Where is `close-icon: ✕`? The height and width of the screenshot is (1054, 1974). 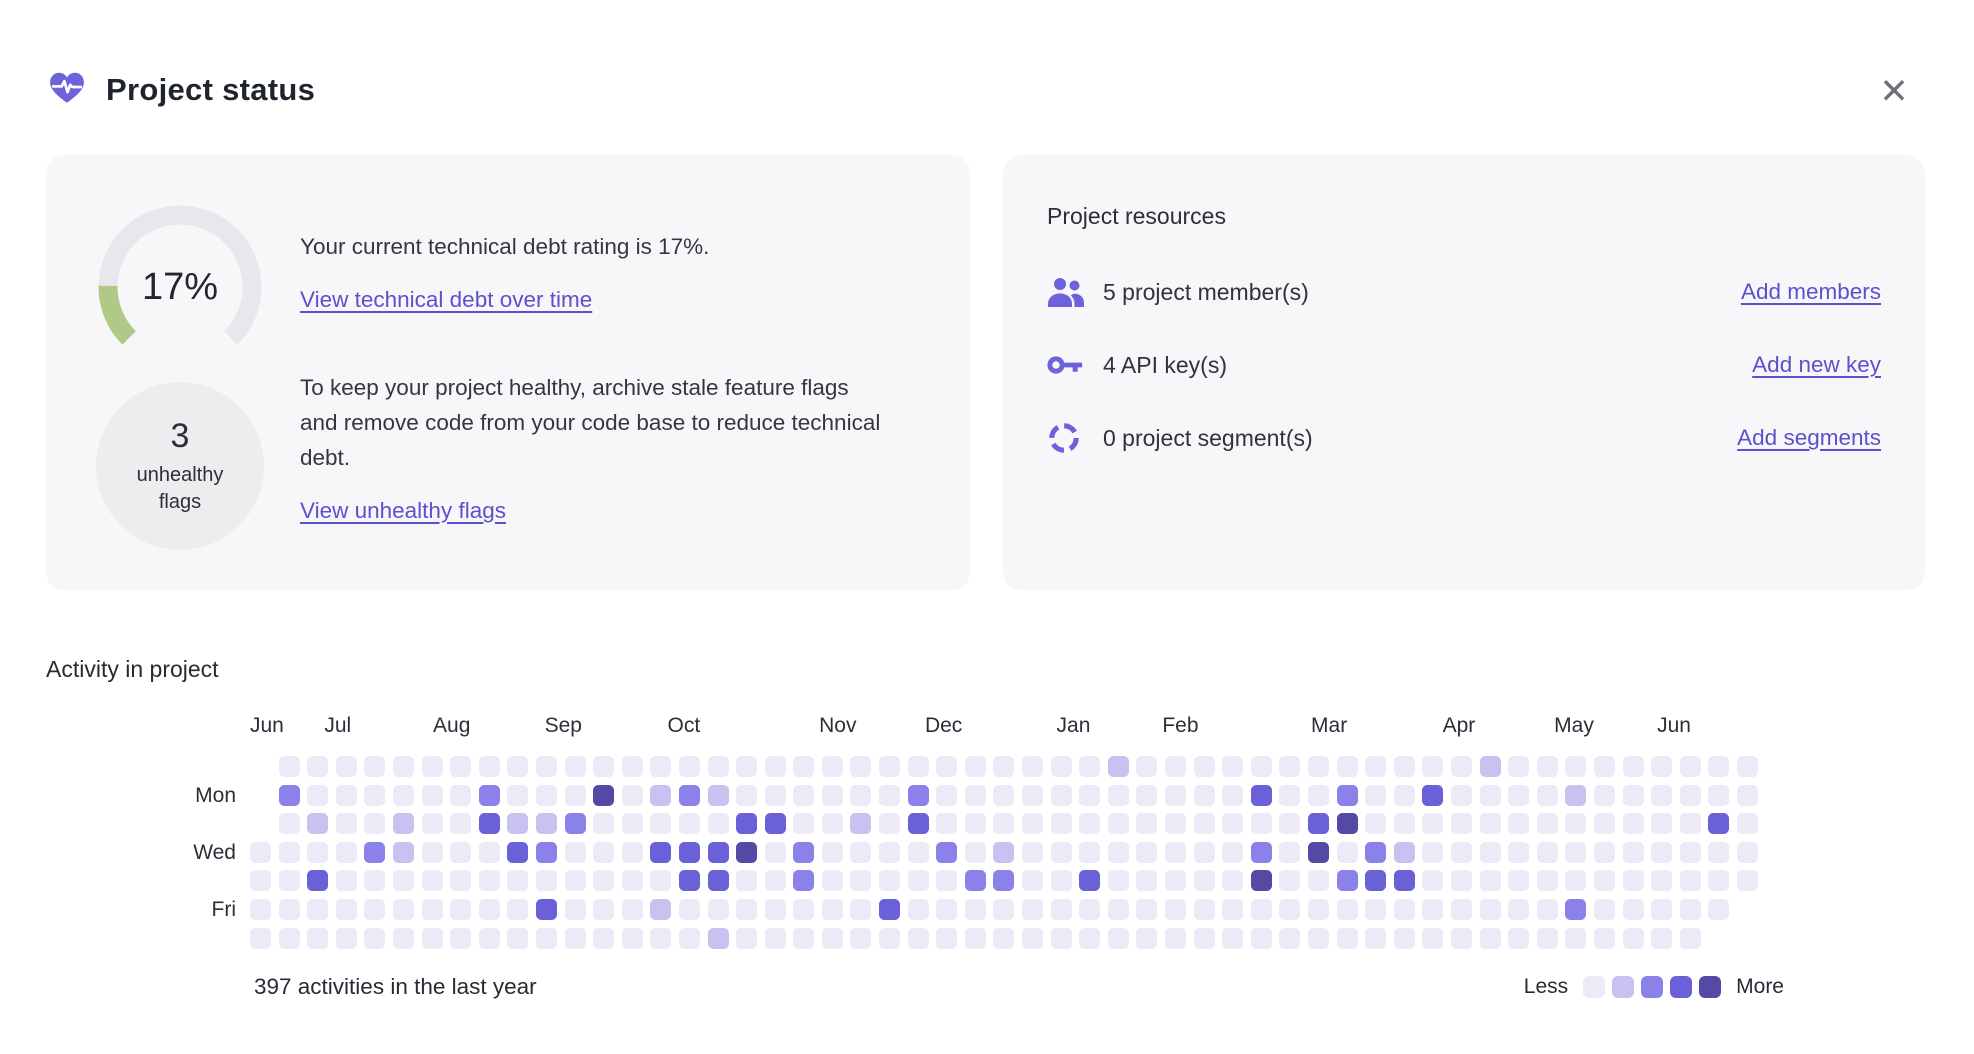 close-icon: ✕ is located at coordinates (1894, 92).